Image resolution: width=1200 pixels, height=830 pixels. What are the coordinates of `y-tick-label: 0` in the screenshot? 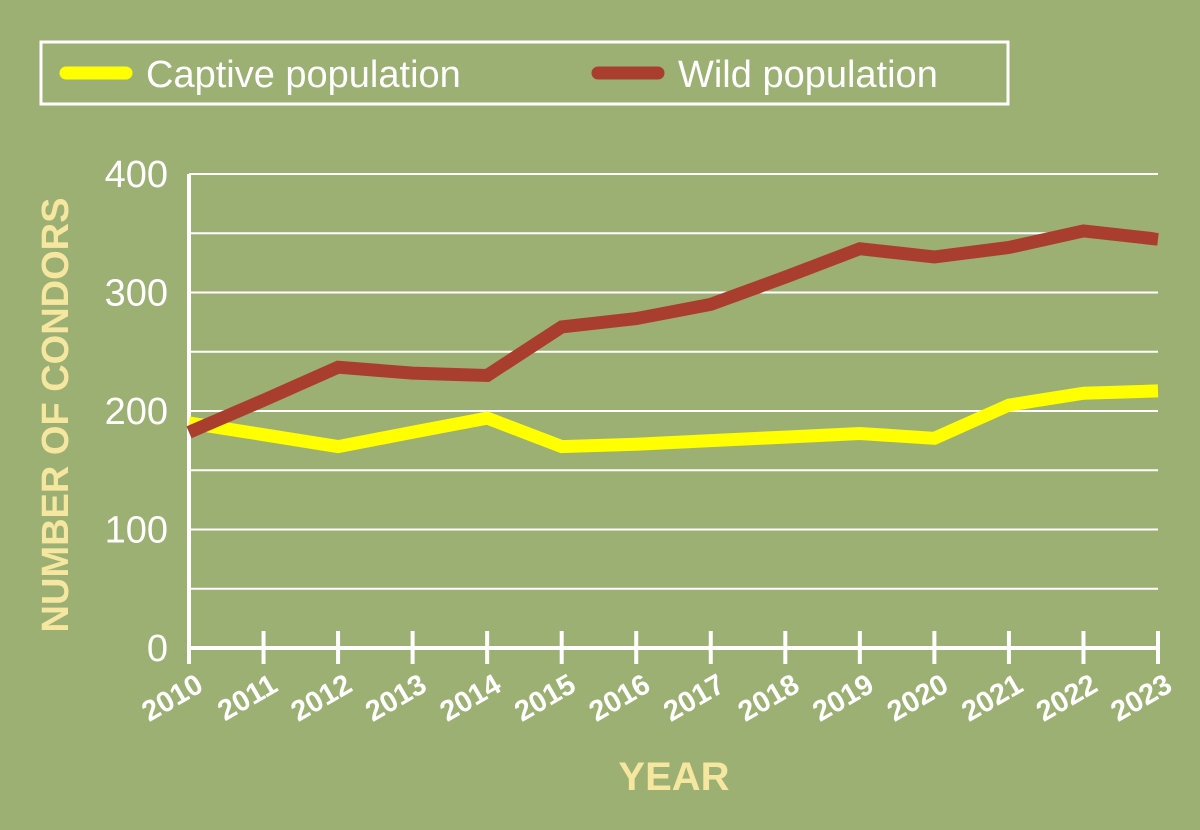 It's located at (157, 649).